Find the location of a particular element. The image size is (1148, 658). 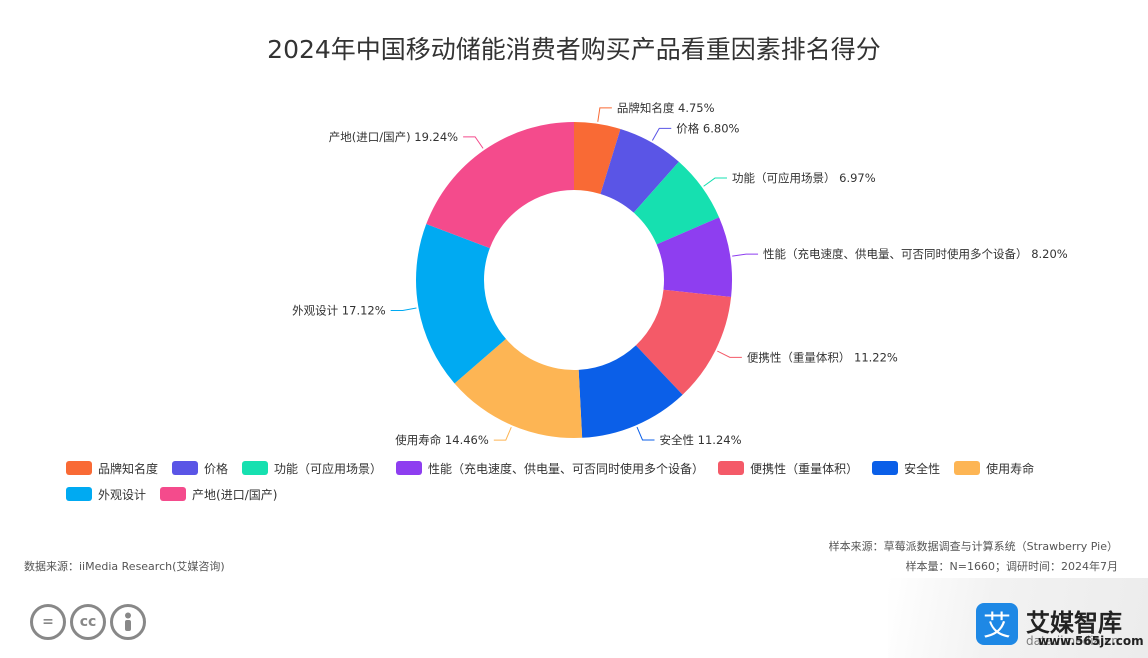

legend-label: 便携性（重量体积） is located at coordinates (804, 468).